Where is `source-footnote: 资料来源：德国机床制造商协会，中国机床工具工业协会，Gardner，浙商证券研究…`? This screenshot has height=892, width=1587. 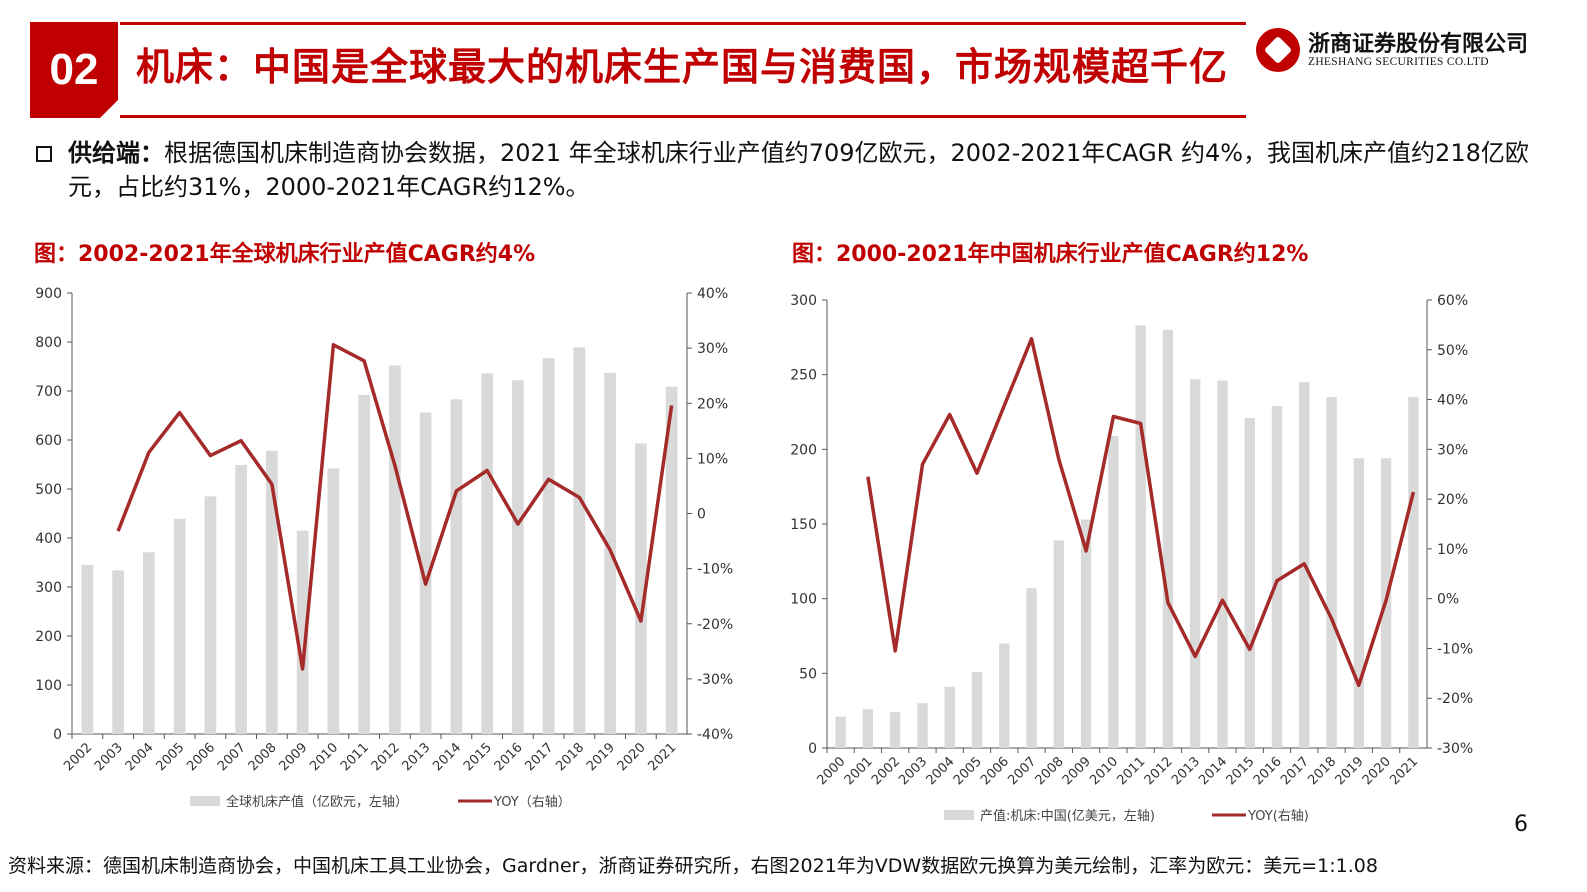
source-footnote: 资料来源：德国机床制造商协会，中国机床工具工业协会，Gardner，浙商证券研究… is located at coordinates (693, 866).